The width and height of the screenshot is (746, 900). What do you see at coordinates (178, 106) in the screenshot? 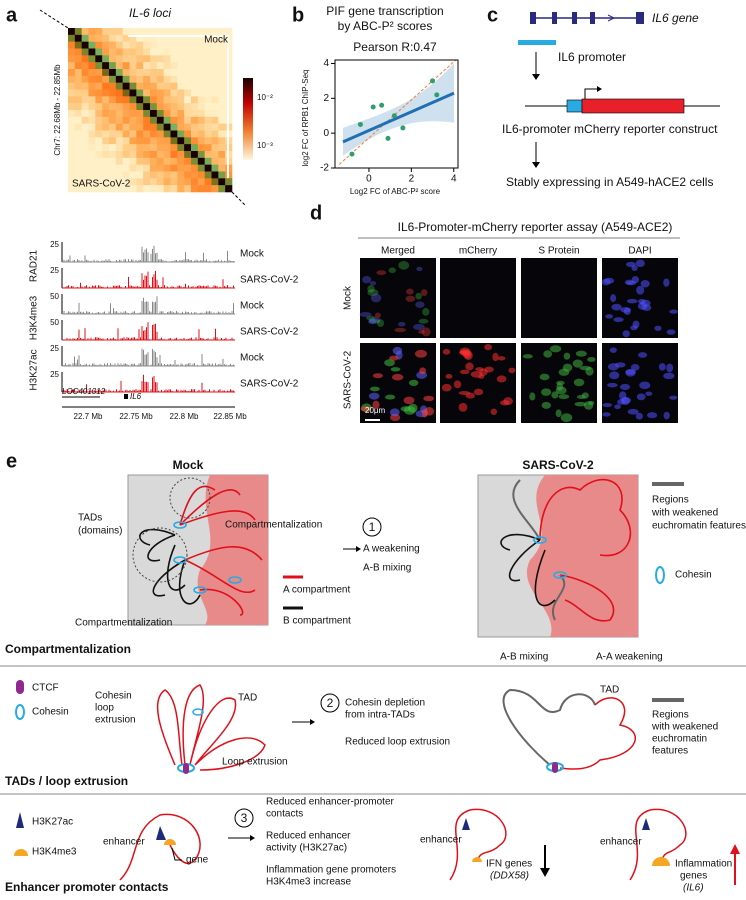
I see `tad-outline` at bounding box center [178, 106].